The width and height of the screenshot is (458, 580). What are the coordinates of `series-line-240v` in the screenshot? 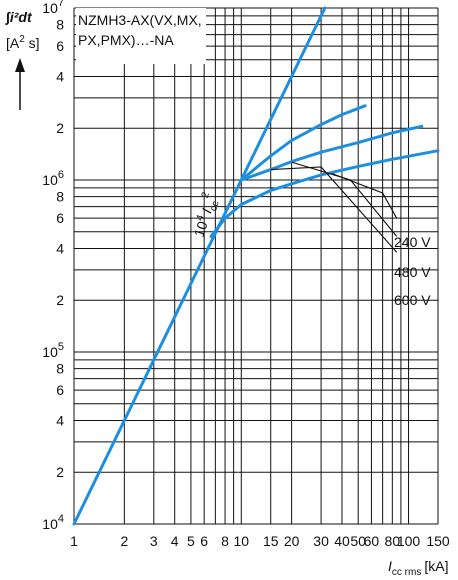 It's located at (324, 193).